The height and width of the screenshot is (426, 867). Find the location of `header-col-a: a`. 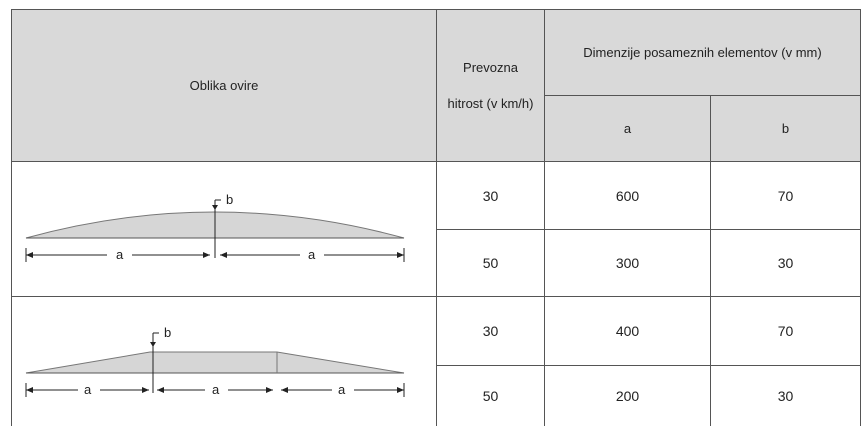

header-col-a: a is located at coordinates (627, 128).